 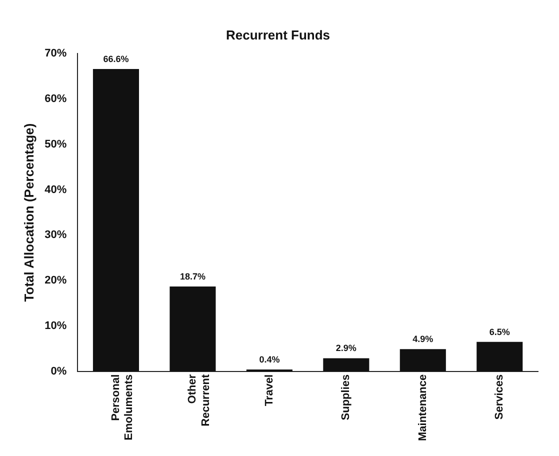 What do you see at coordinates (116, 59) in the screenshot?
I see `data-label: 66.6%` at bounding box center [116, 59].